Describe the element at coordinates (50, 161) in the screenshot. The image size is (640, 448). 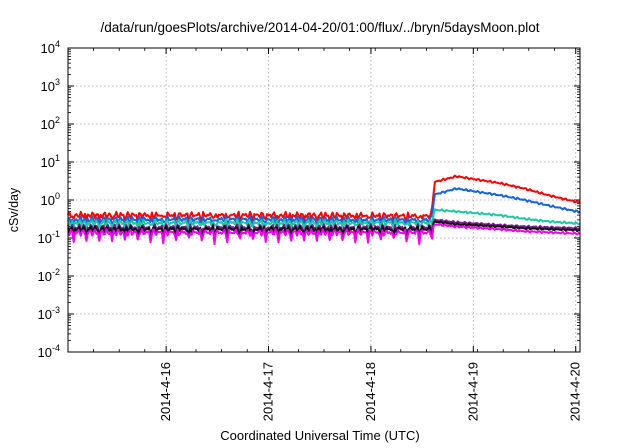
I see `y-tick-label: 10¹` at that location.